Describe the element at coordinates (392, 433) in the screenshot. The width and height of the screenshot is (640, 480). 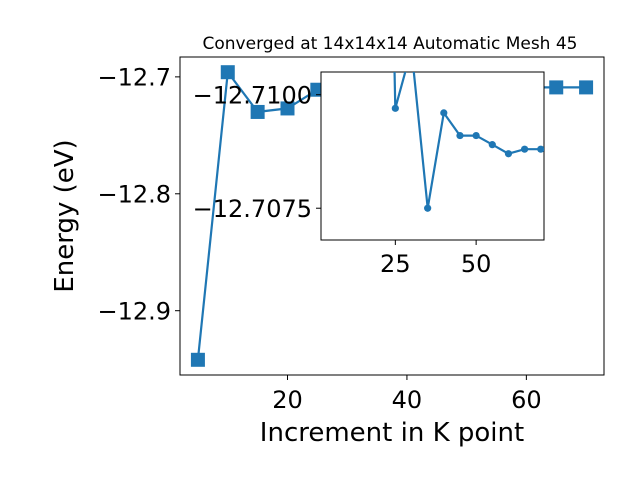
I see `x-axis-label: Increment in K point` at that location.